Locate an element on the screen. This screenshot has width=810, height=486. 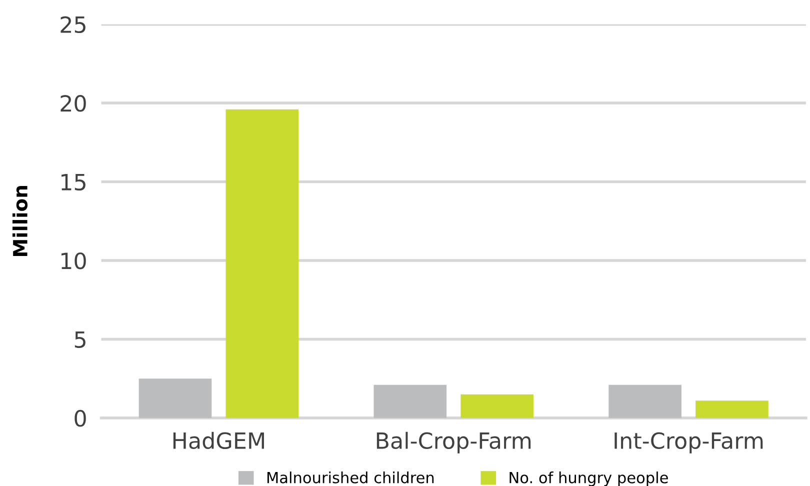
legend-label: Malnourished children is located at coordinates (350, 478).